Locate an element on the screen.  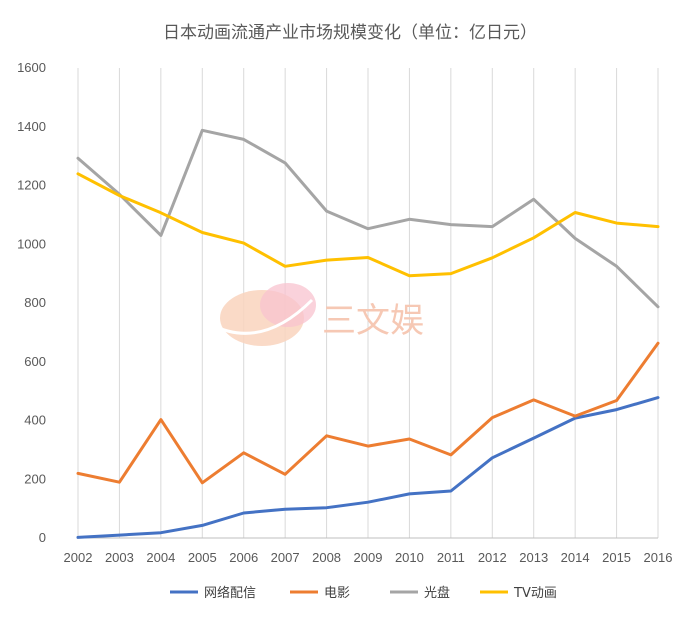
x-tick-label: 2010 is located at coordinates (409, 557).